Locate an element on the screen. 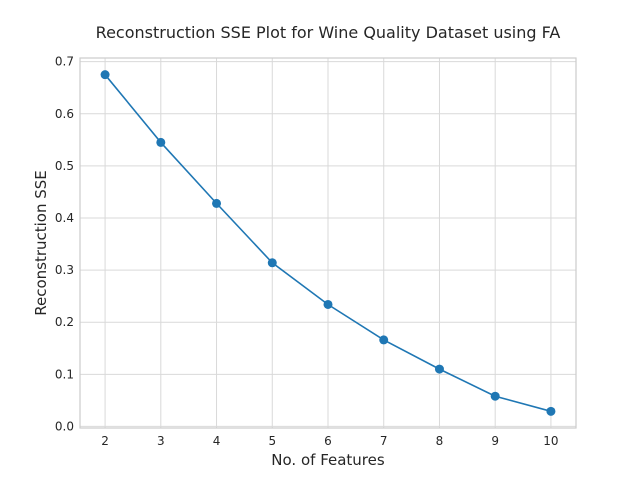 This screenshot has width=640, height=480. y-tick-label: 0.2 is located at coordinates (64, 322).